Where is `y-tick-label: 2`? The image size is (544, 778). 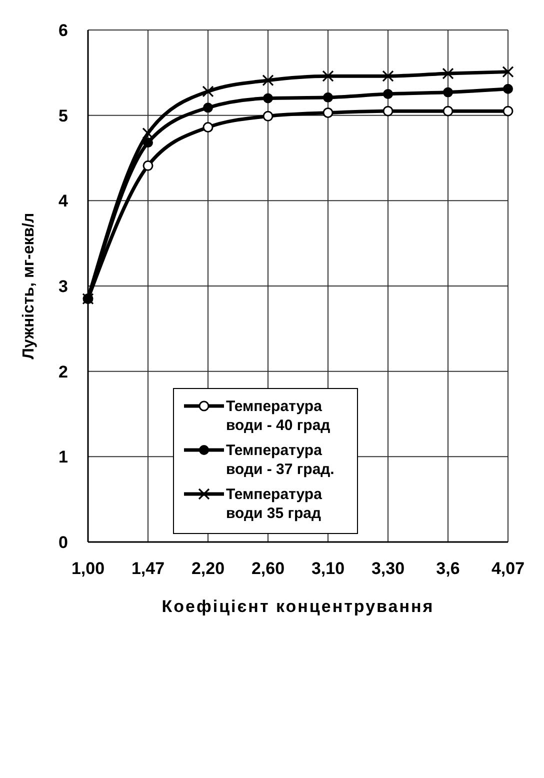 y-tick-label: 2 is located at coordinates (63, 372).